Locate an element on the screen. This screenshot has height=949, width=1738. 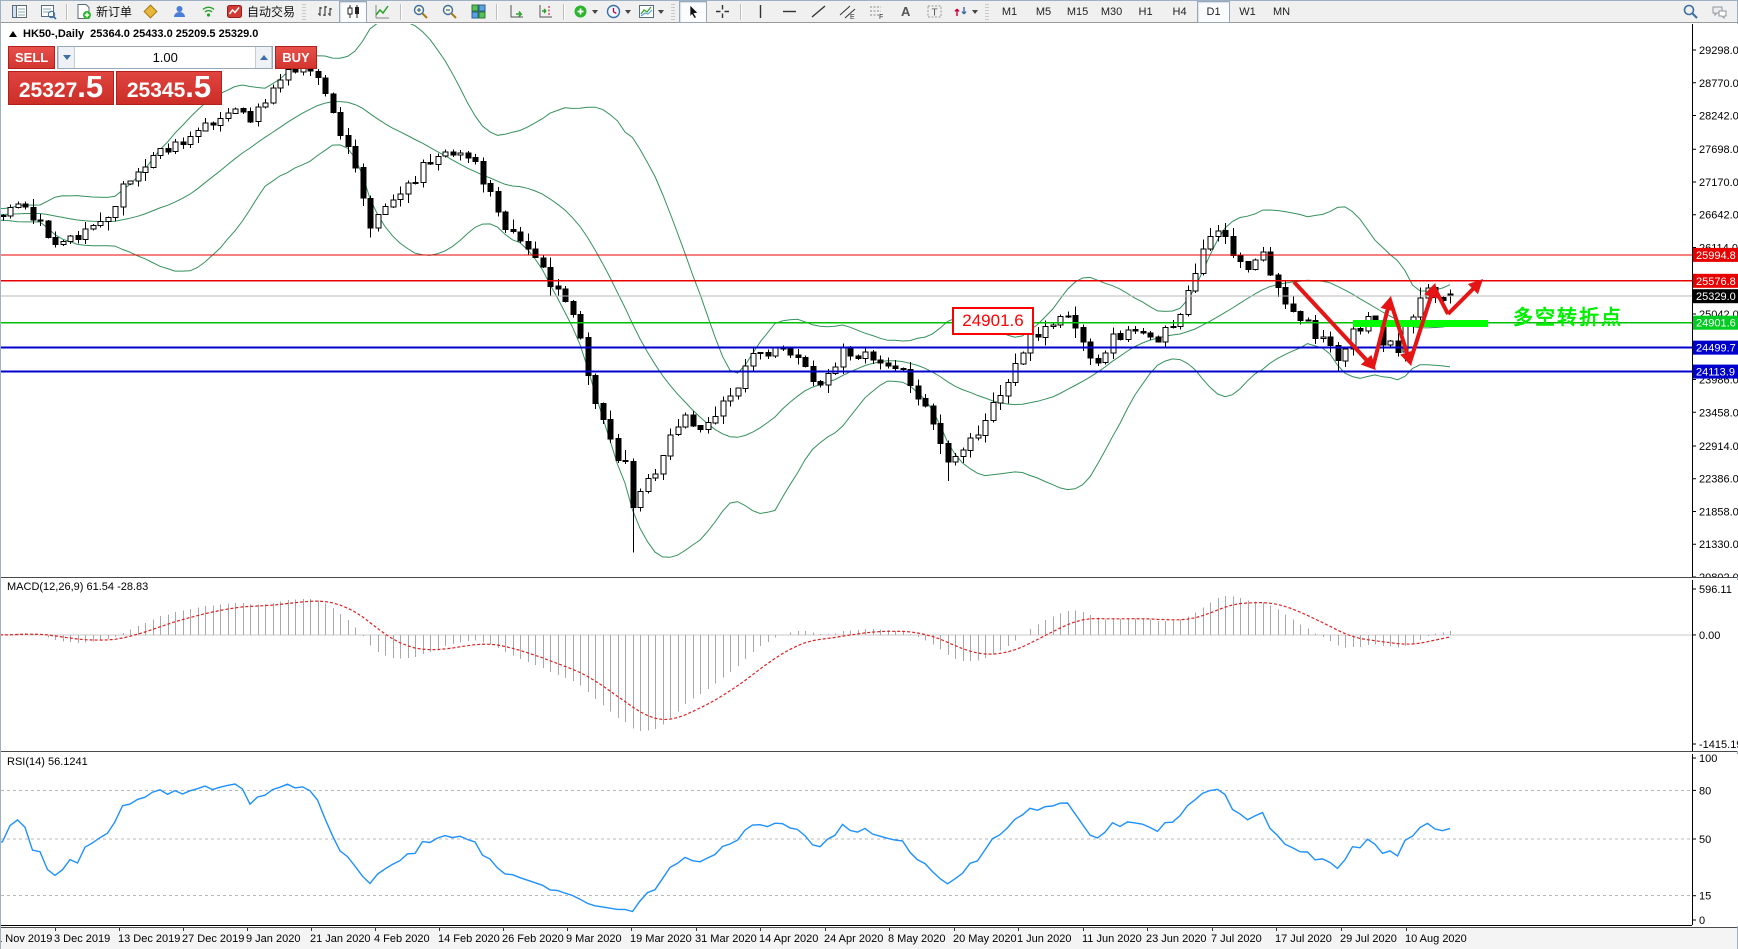
signals-icon is located at coordinates (208, 11).